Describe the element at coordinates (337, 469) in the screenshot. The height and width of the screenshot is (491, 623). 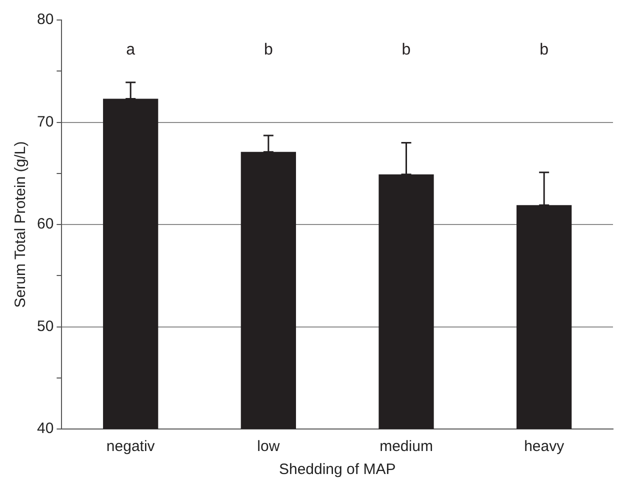
I see `x-axis-title: Shedding of MAP` at that location.